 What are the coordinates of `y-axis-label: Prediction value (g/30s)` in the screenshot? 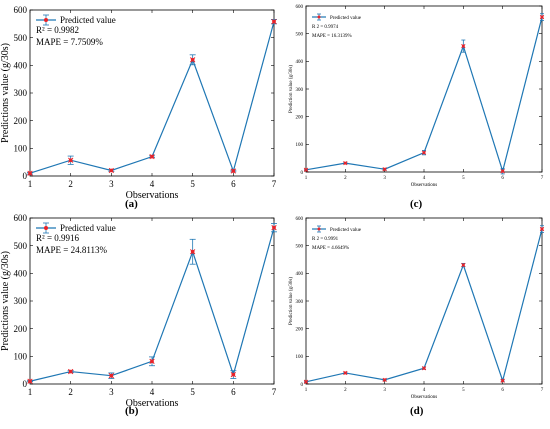 It's located at (291, 301).